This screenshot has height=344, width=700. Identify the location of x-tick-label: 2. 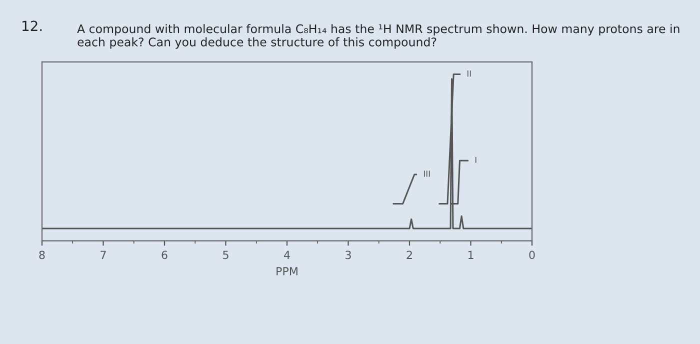
(409, 254).